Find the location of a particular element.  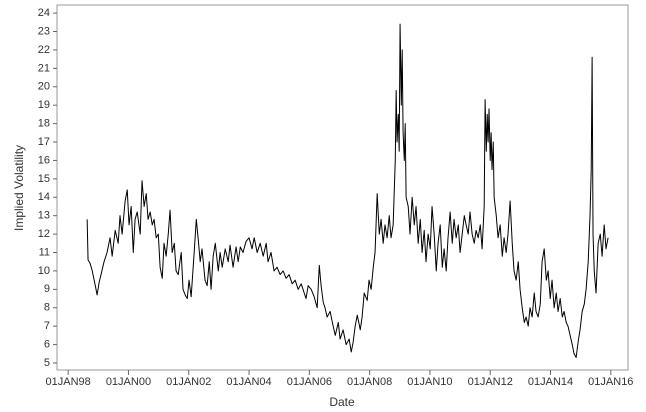

x-tick-label: 01JAN98 is located at coordinates (68, 382).